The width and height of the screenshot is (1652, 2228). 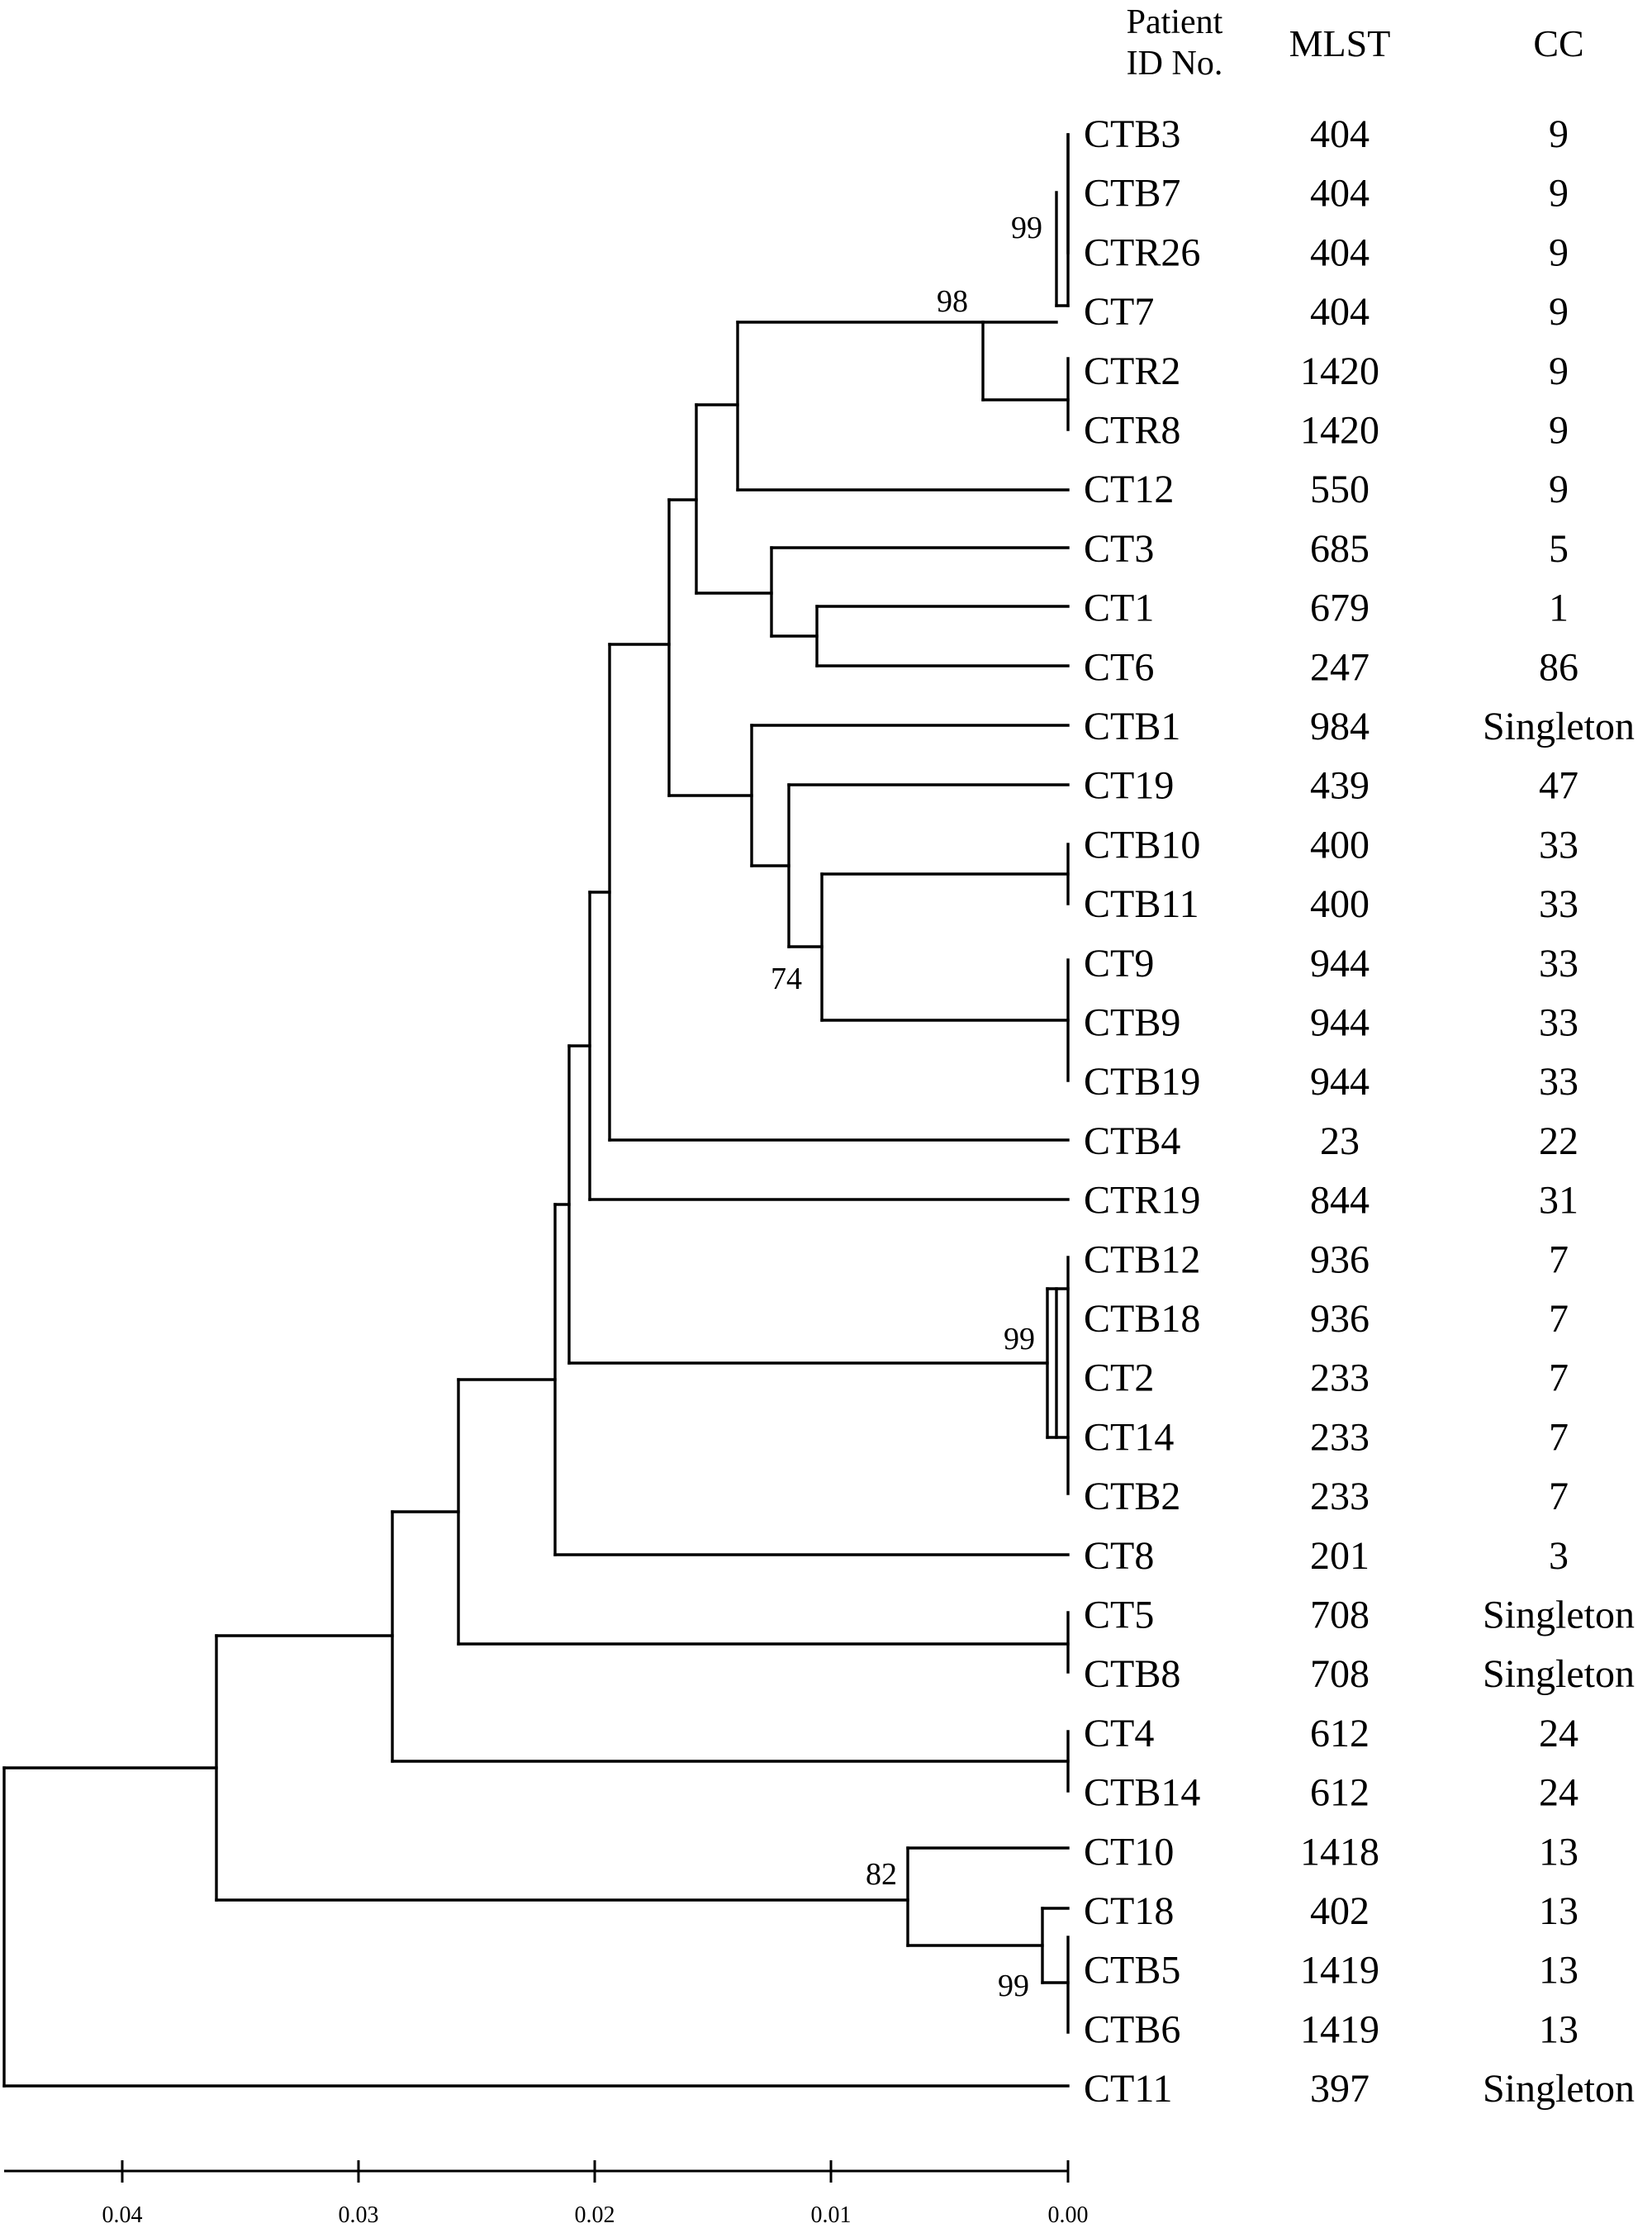 I want to click on mlst-value: 1419, so click(x=1339, y=2029).